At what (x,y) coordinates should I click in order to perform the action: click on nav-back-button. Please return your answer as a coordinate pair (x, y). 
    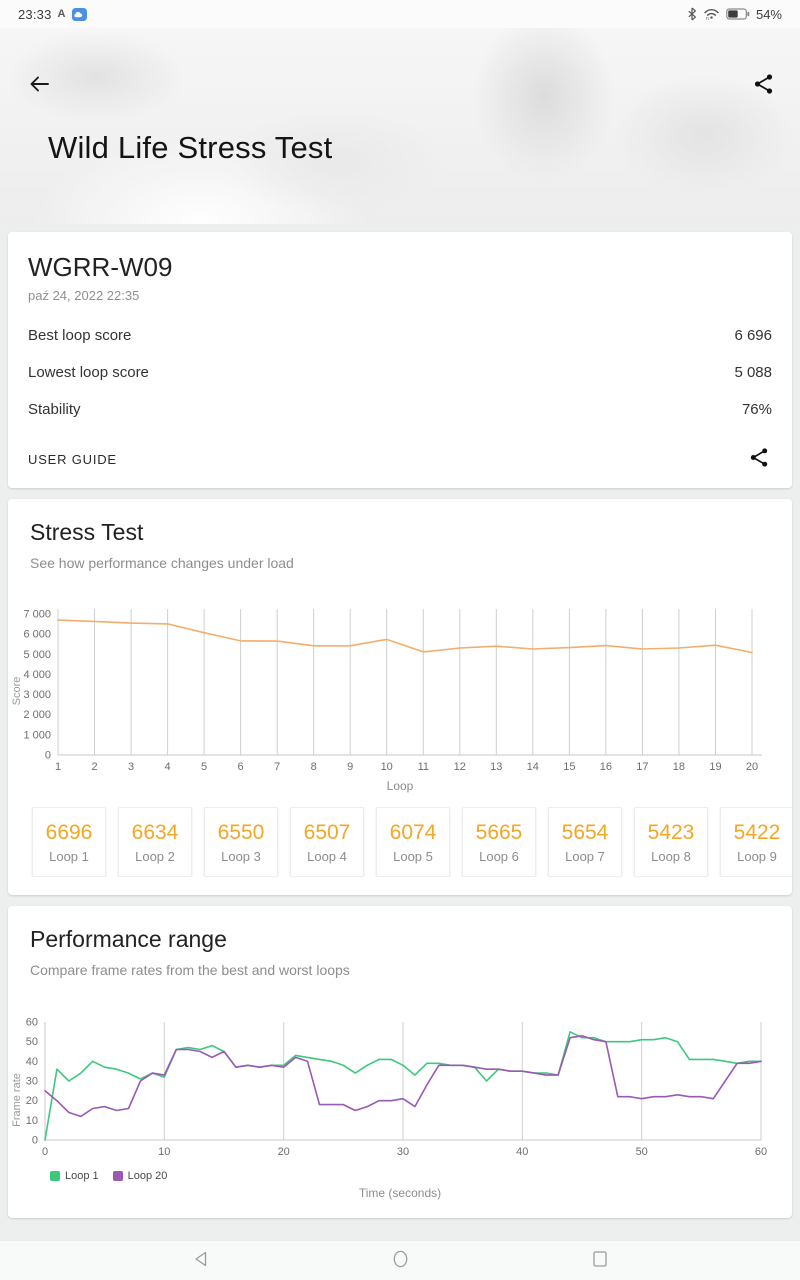
    Looking at the image, I should click on (200, 1261).